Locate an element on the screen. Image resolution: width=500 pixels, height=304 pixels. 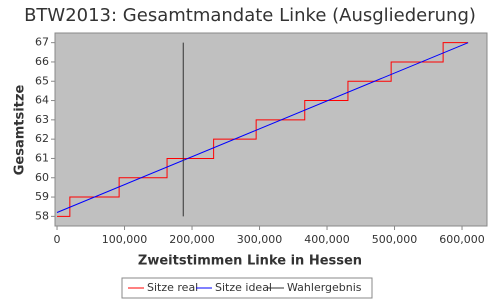
y-tick-label: 59 is located at coordinates (42, 196).